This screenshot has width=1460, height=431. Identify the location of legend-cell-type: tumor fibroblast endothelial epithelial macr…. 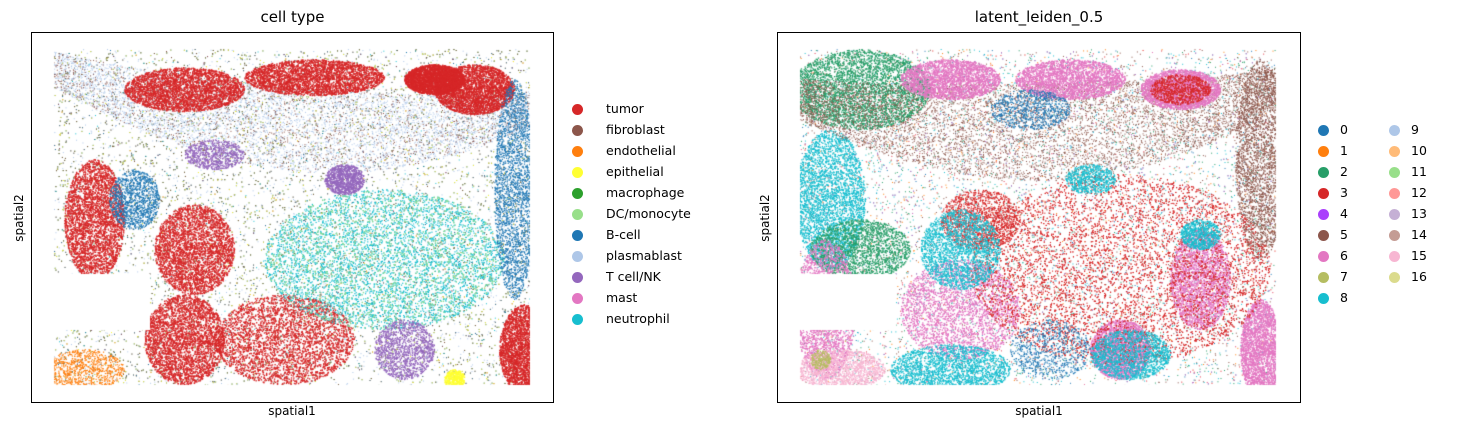
(647, 216).